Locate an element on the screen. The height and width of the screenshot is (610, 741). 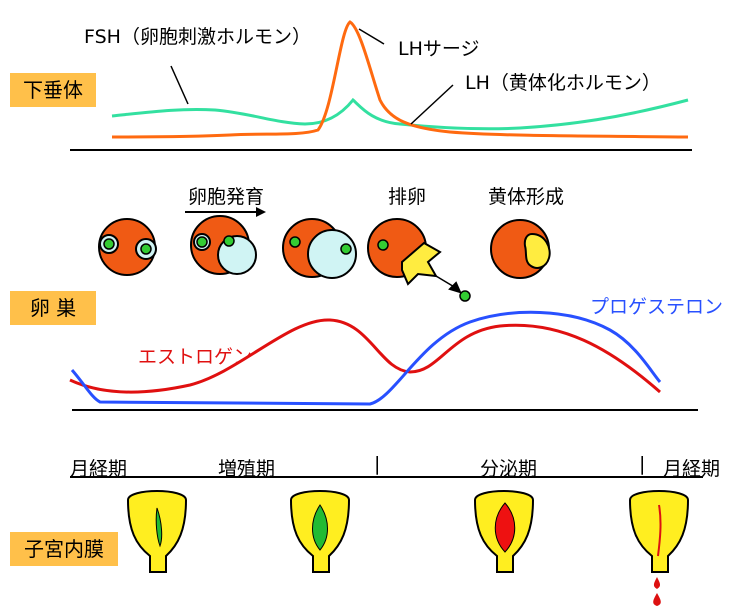
estrogen-curve is located at coordinates (365, 356).